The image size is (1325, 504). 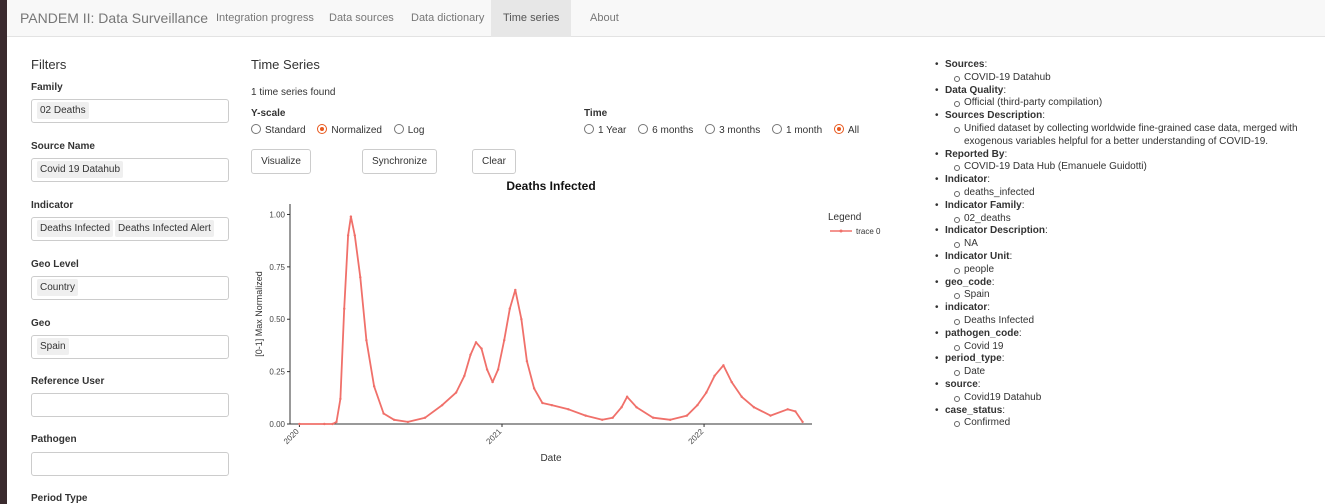 I want to click on family-select: 02 Deaths, so click(x=130, y=111).